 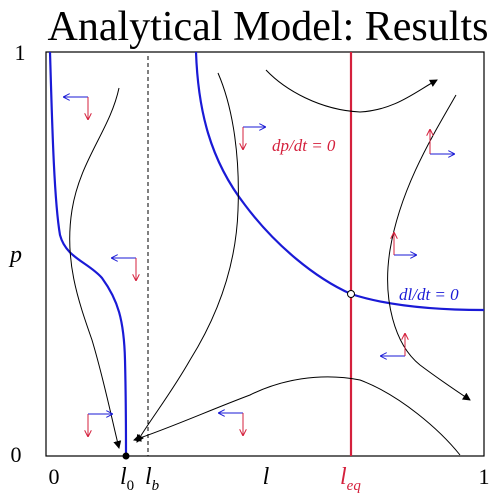 What do you see at coordinates (268, 27) in the screenshot?
I see `chart-title: Analytical Model: Results` at bounding box center [268, 27].